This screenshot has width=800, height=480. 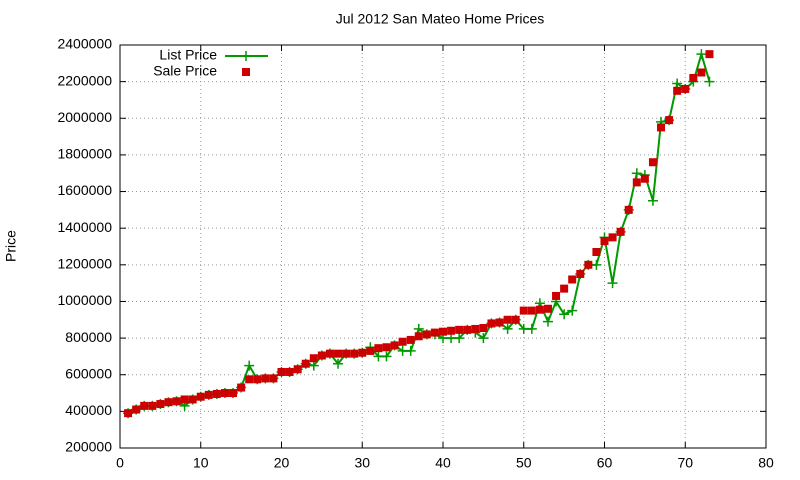 I want to click on x-tick-label: 30, so click(x=362, y=463).